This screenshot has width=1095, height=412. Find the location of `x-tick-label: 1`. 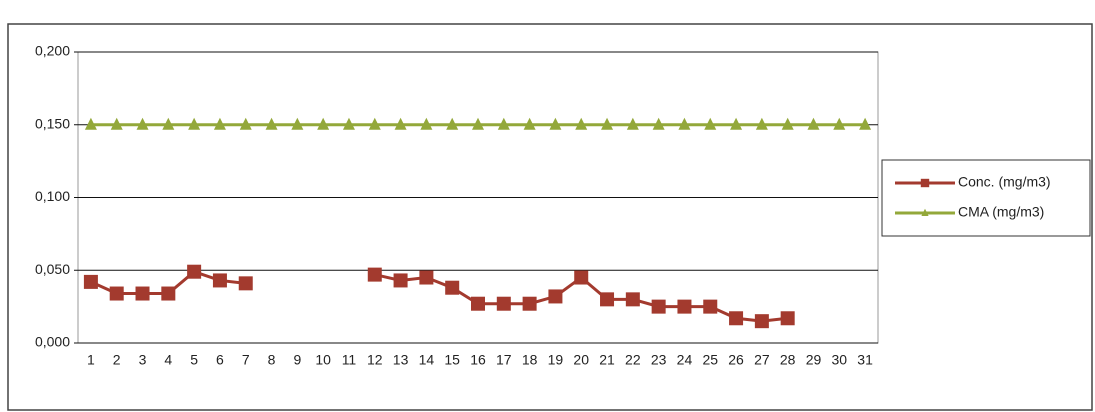

x-tick-label: 1 is located at coordinates (91, 360).